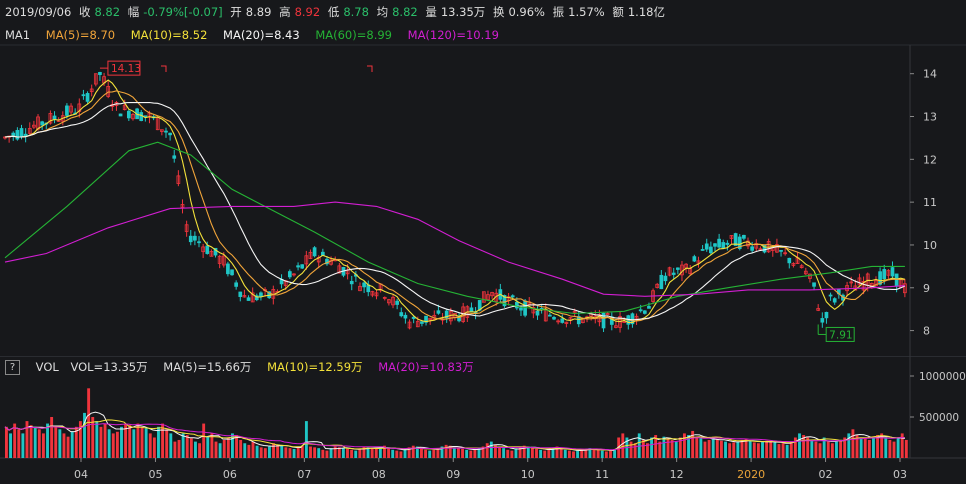  Describe the element at coordinates (930, 202) in the screenshot. I see `price-tick-label: 11` at that location.